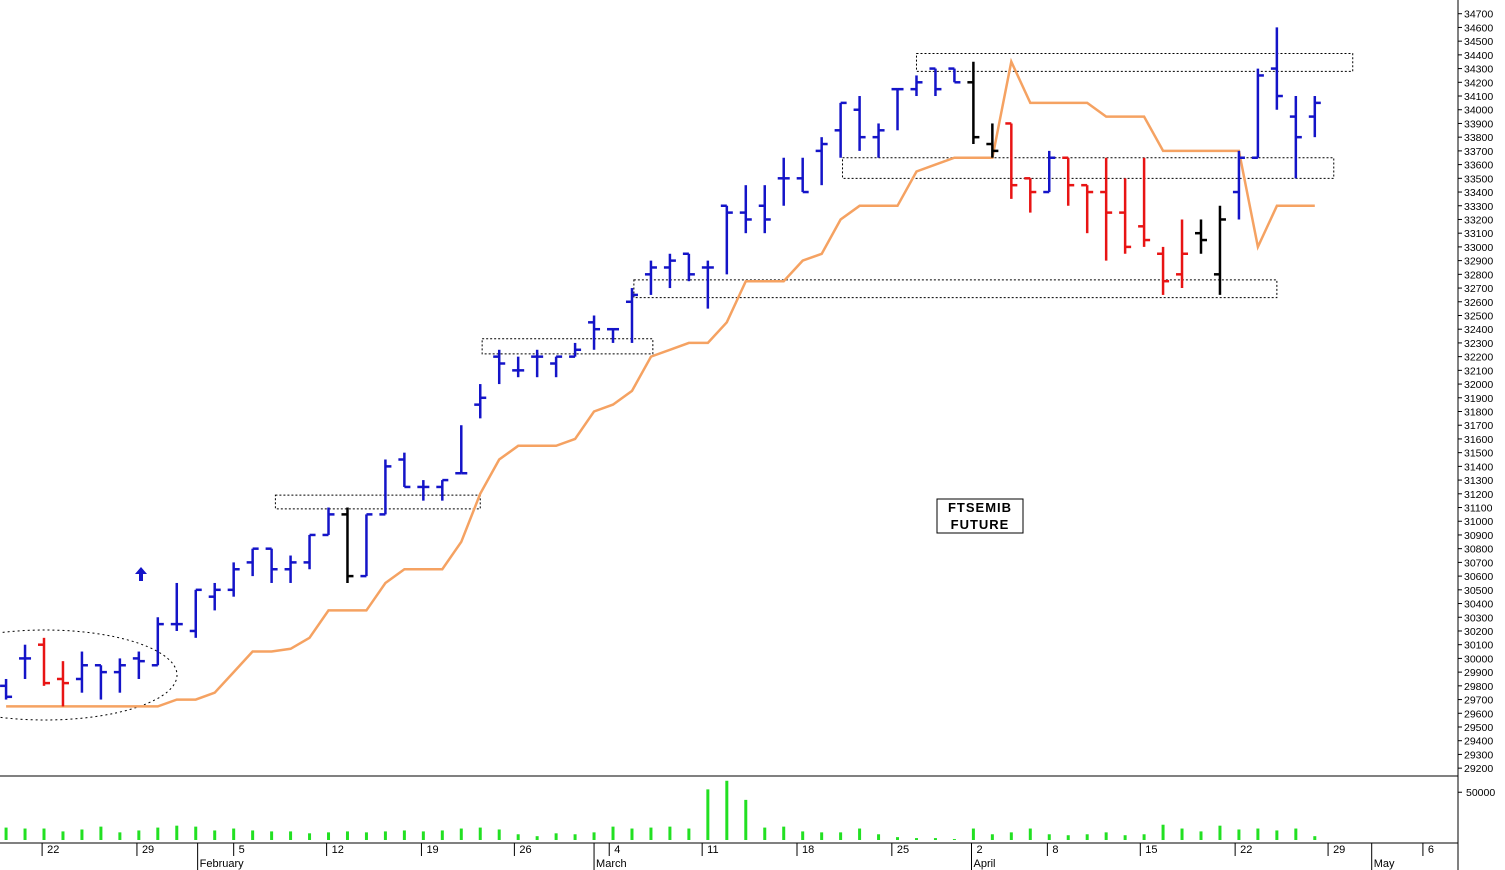 Image resolution: width=1505 pixels, height=870 pixels. I want to click on y-tick-label: 29400, so click(1478, 742).